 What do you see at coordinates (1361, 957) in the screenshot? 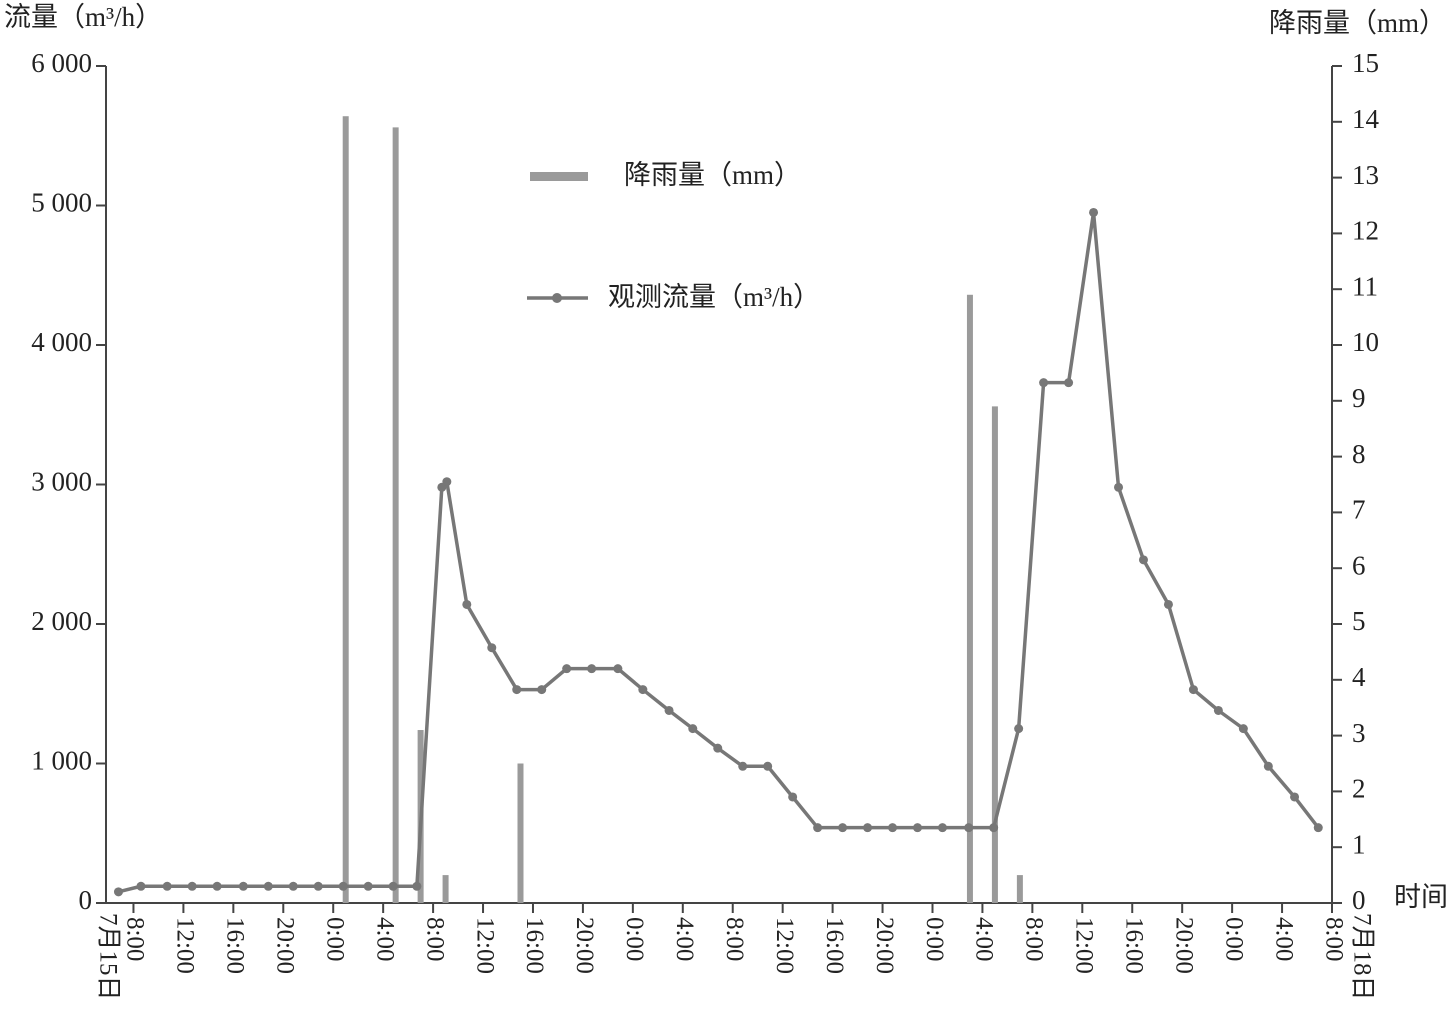
I see `x-date-label: 7月18日` at bounding box center [1361, 957].